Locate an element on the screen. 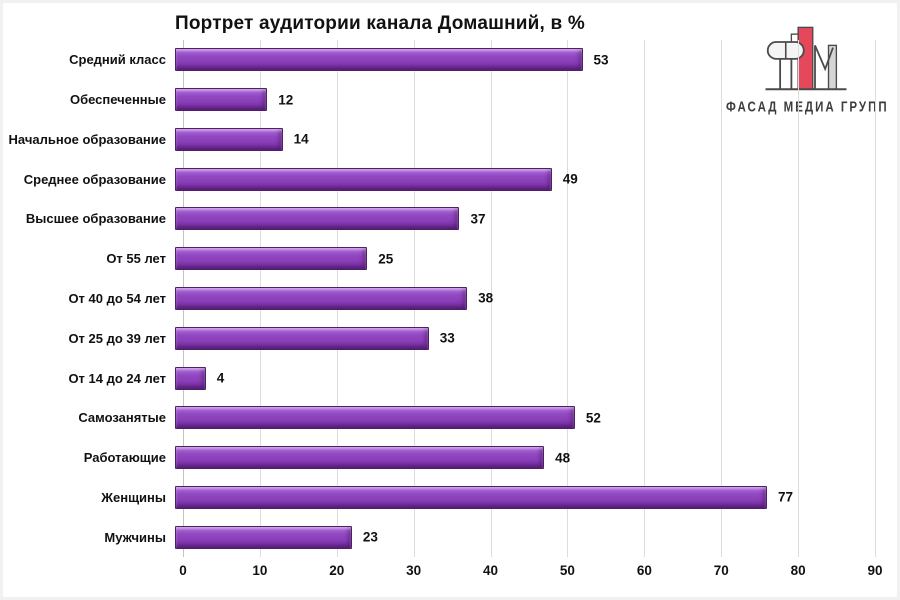 The height and width of the screenshot is (600, 900). category-label: Среднее образование is located at coordinates (94, 179).